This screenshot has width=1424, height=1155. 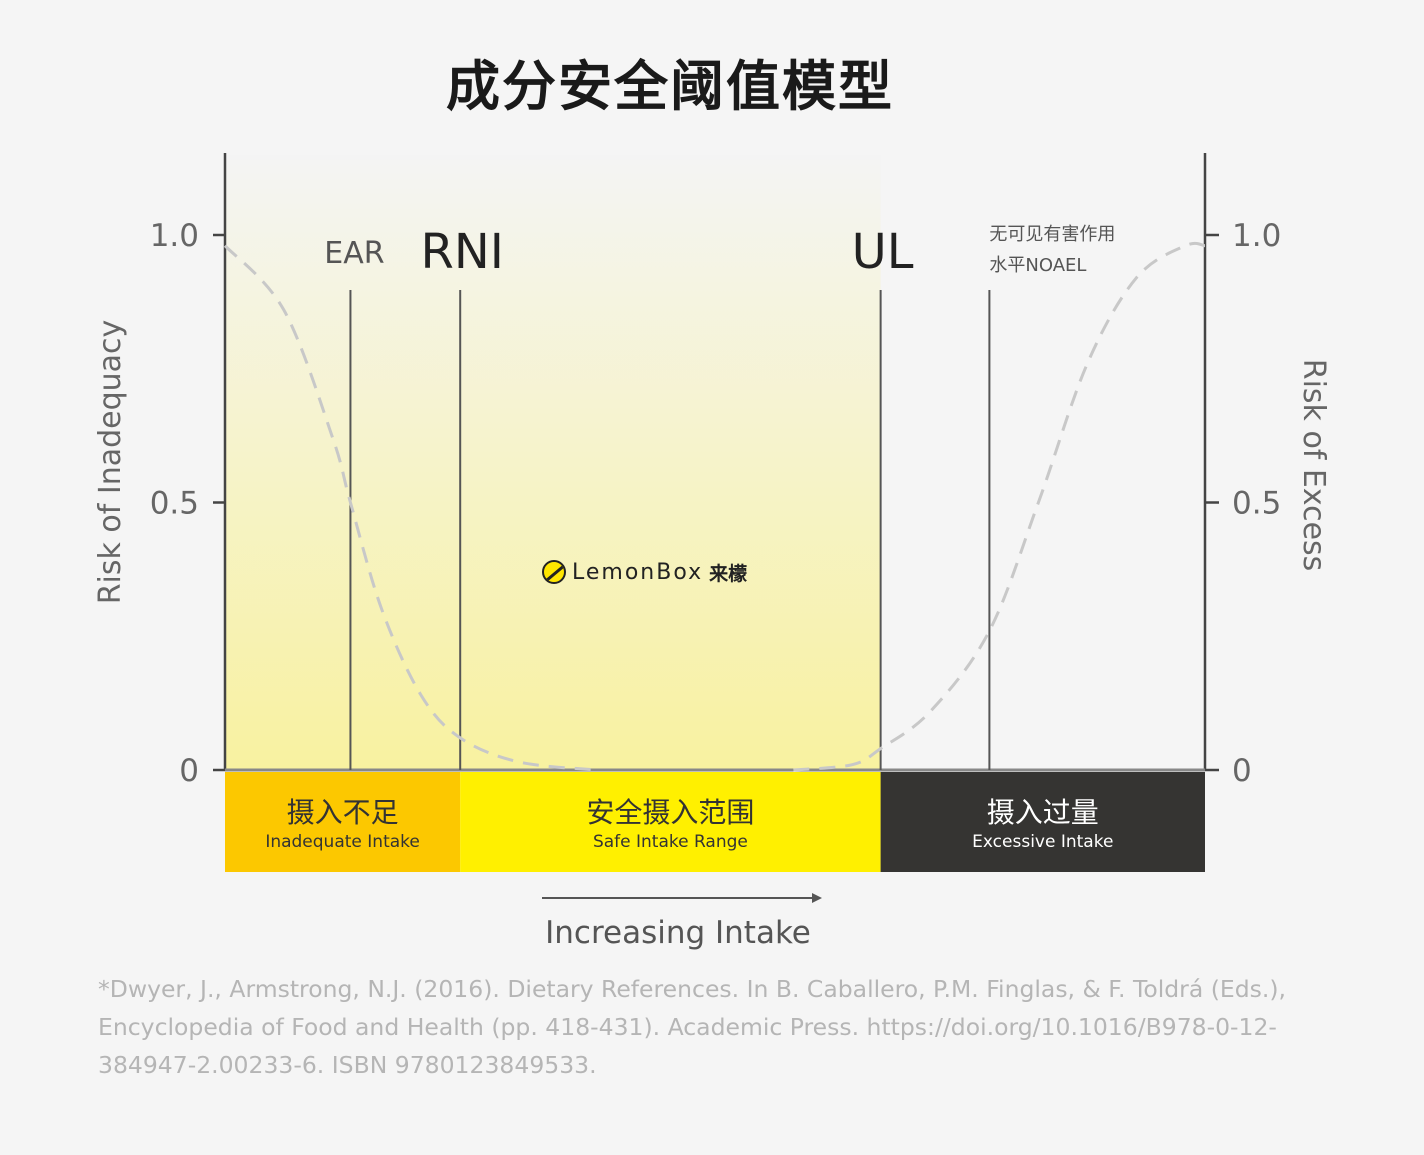 What do you see at coordinates (1037, 265) in the screenshot?
I see `threshold-label-noael-line2: 水平NOAEL` at bounding box center [1037, 265].